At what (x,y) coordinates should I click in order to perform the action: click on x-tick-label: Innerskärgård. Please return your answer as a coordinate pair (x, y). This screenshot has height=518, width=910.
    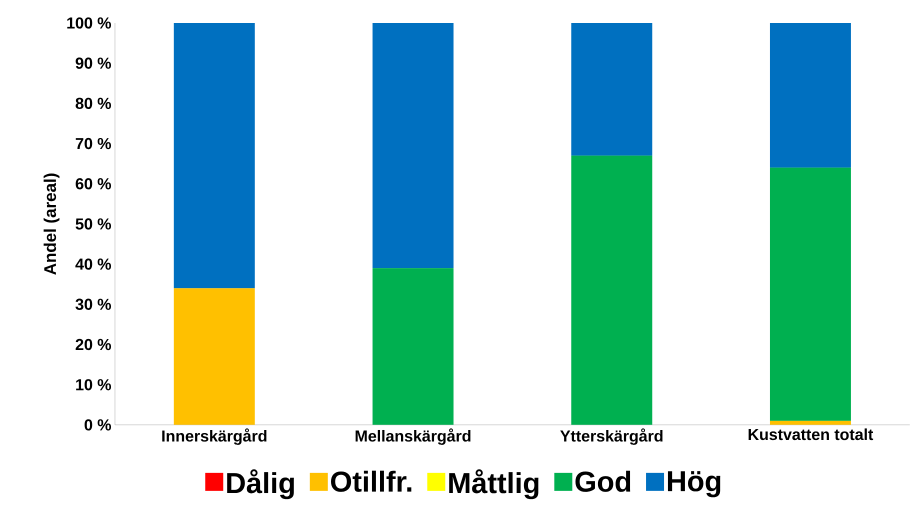
    Looking at the image, I should click on (214, 436).